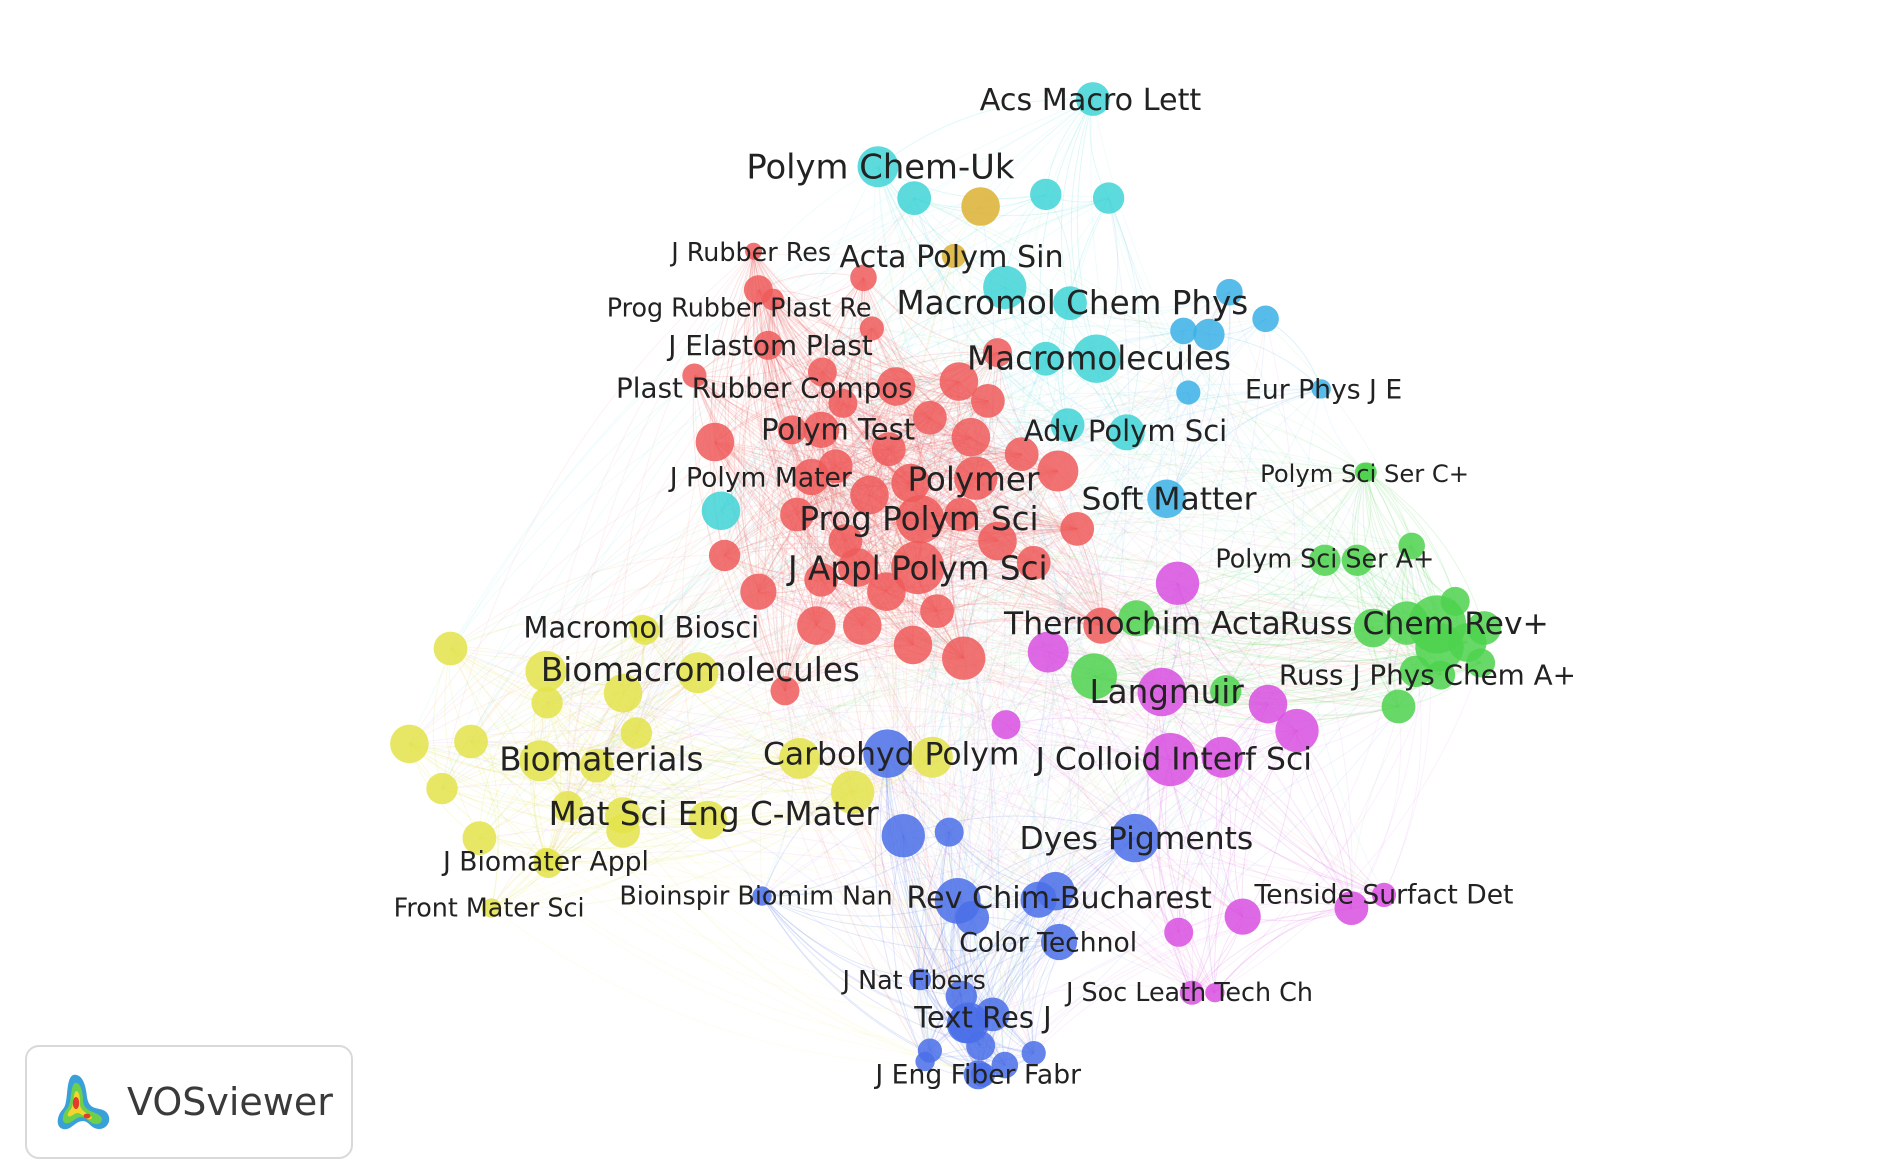 Image resolution: width=1896 pixels, height=1174 pixels. I want to click on label-polymer: Polymer, so click(973, 479).